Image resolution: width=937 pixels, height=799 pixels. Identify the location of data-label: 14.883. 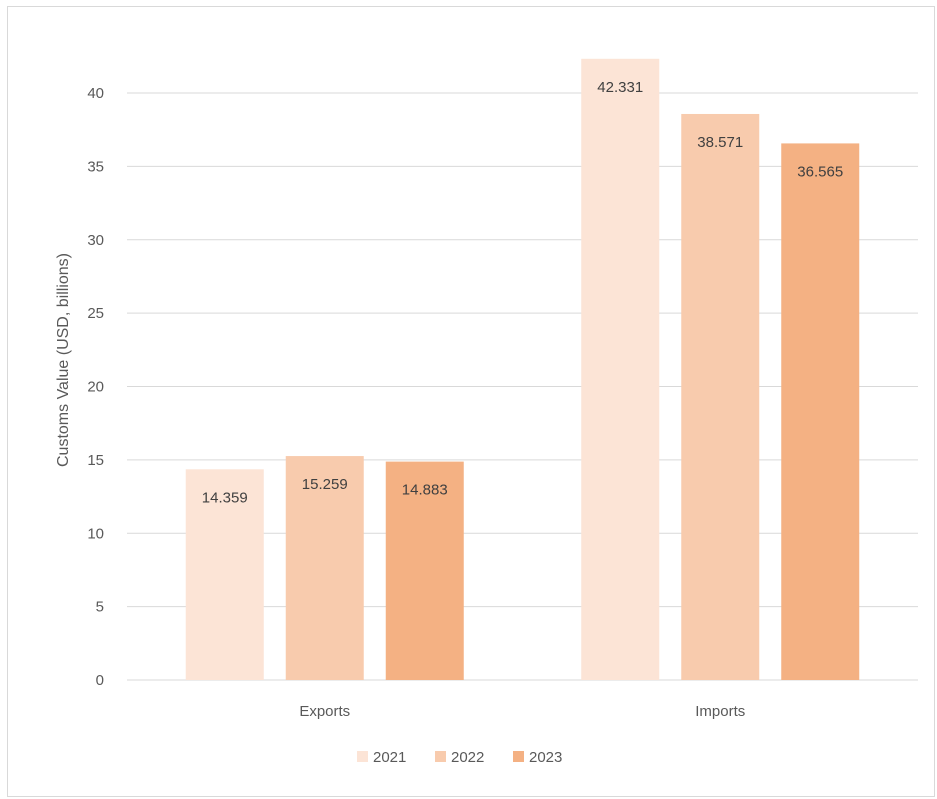
(425, 490).